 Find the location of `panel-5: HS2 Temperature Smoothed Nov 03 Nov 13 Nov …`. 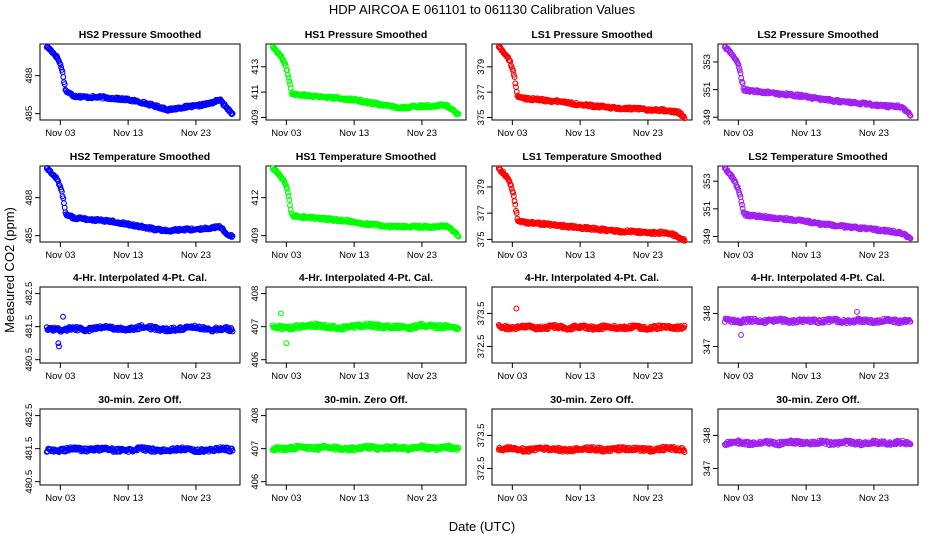

panel-5: HS2 Temperature Smoothed Nov 03 Nov 13 Nov … is located at coordinates (132, 206).